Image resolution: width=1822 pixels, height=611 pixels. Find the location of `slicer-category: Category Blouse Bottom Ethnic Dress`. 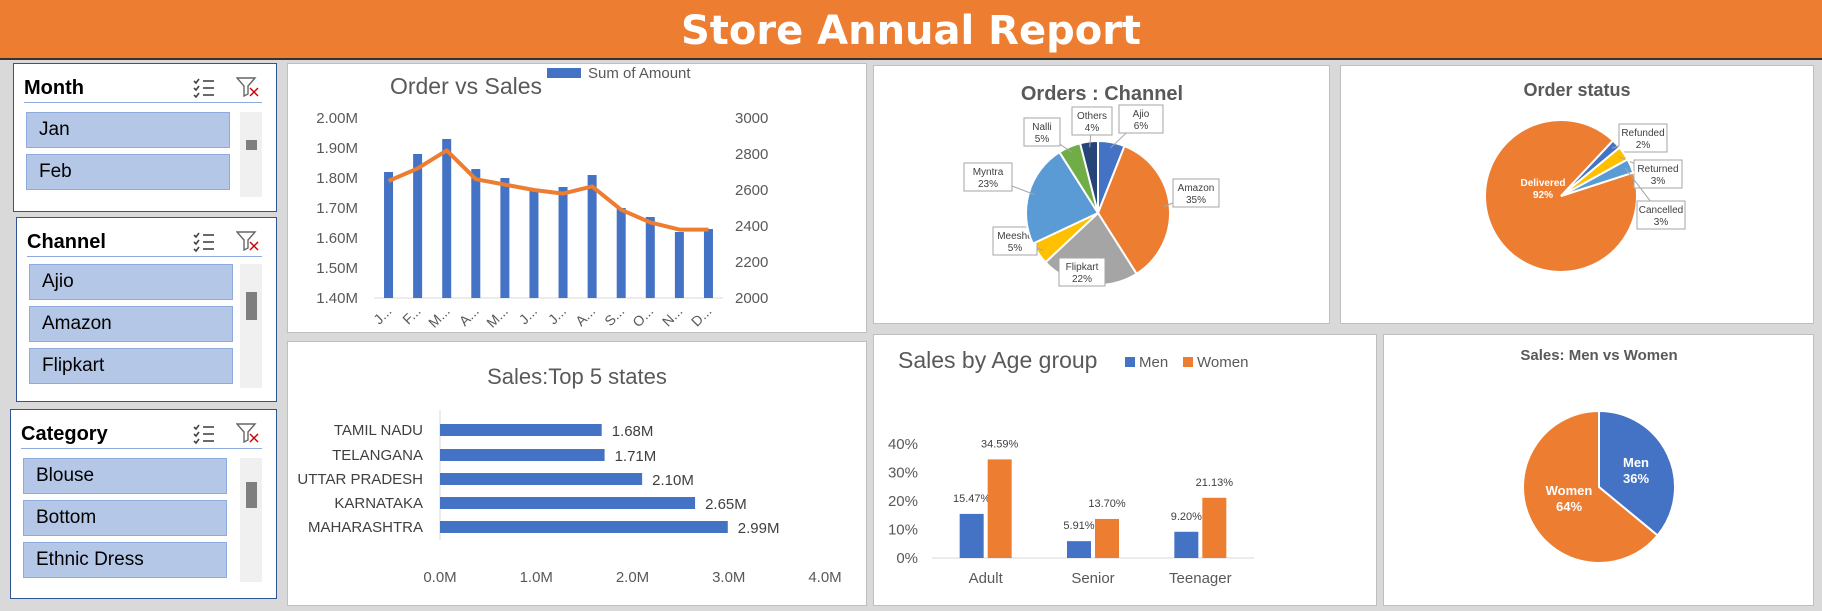

slicer-category: Category Blouse Bottom Ethnic Dress is located at coordinates (143, 504).